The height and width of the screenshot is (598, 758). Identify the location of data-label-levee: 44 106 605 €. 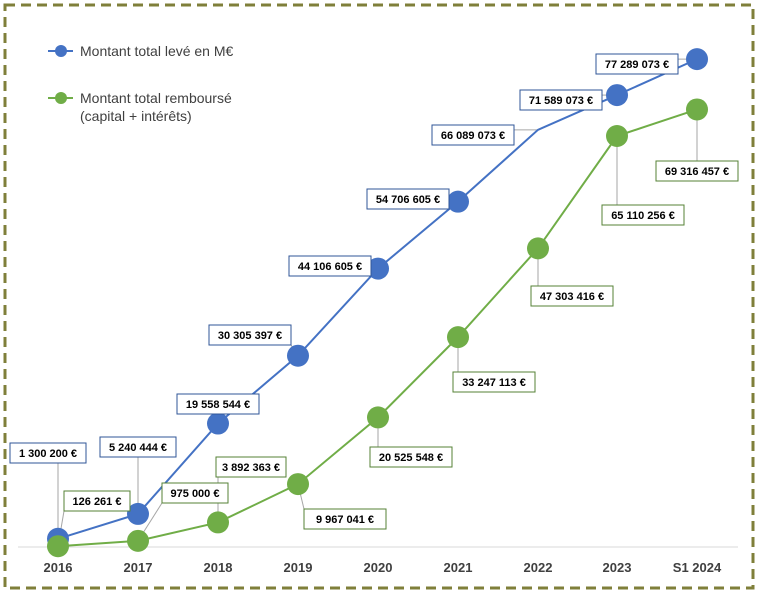
(330, 267).